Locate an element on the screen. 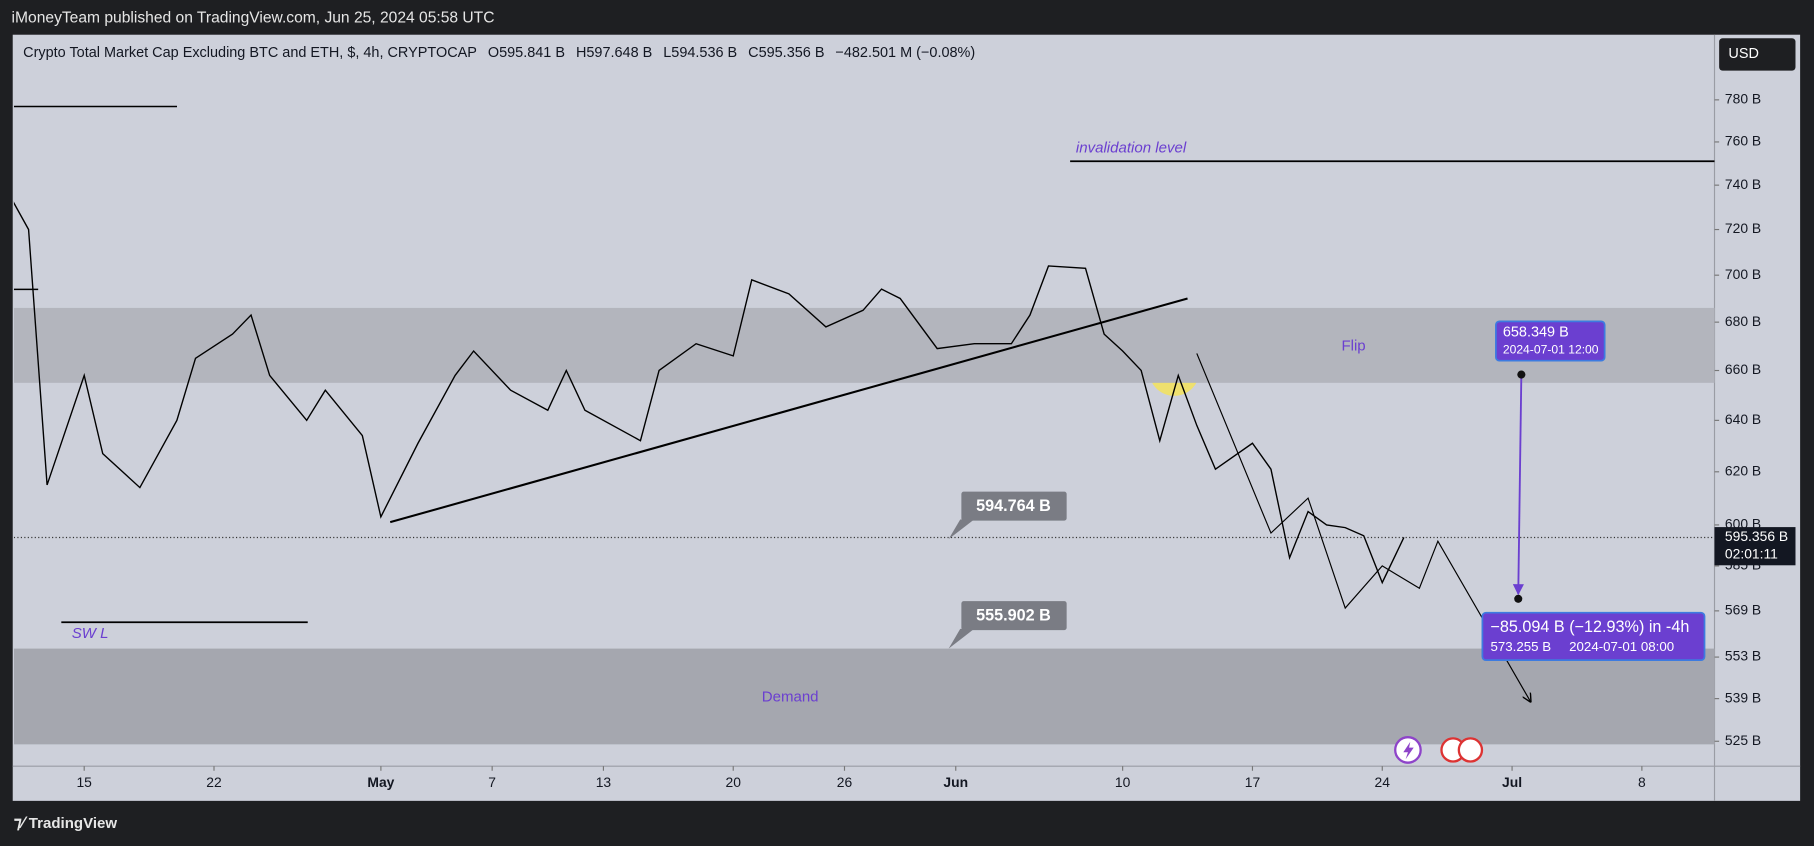 Image resolution: width=1814 pixels, height=846 pixels. x-tick-label: 22 is located at coordinates (214, 782).